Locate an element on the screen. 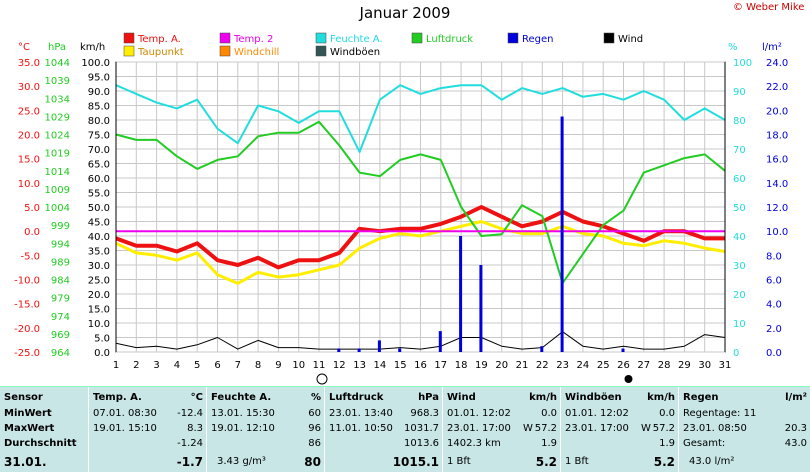 Image resolution: width=810 pixels, height=472 pixels. x-tick-label: 31 is located at coordinates (725, 365).